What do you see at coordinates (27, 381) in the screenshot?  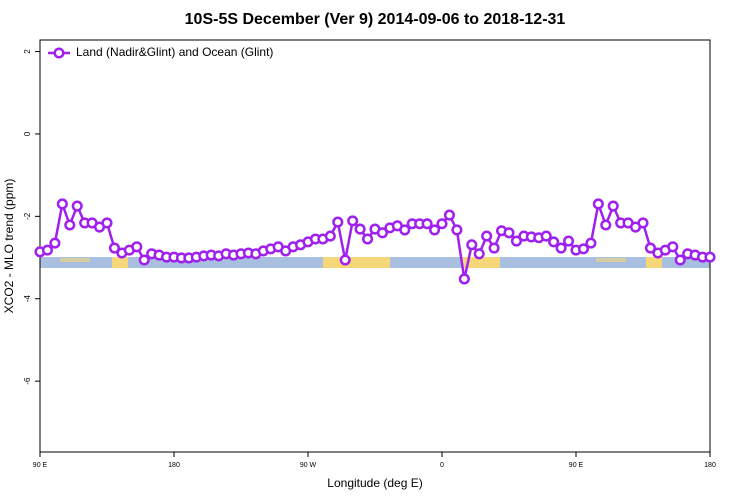 I see `y-tick-label: -6` at bounding box center [27, 381].